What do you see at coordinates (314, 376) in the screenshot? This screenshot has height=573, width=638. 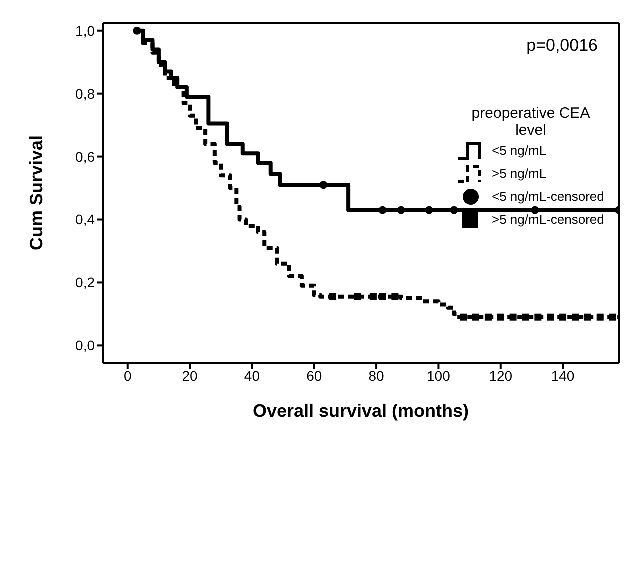 I see `x-tick-label: 60` at bounding box center [314, 376].